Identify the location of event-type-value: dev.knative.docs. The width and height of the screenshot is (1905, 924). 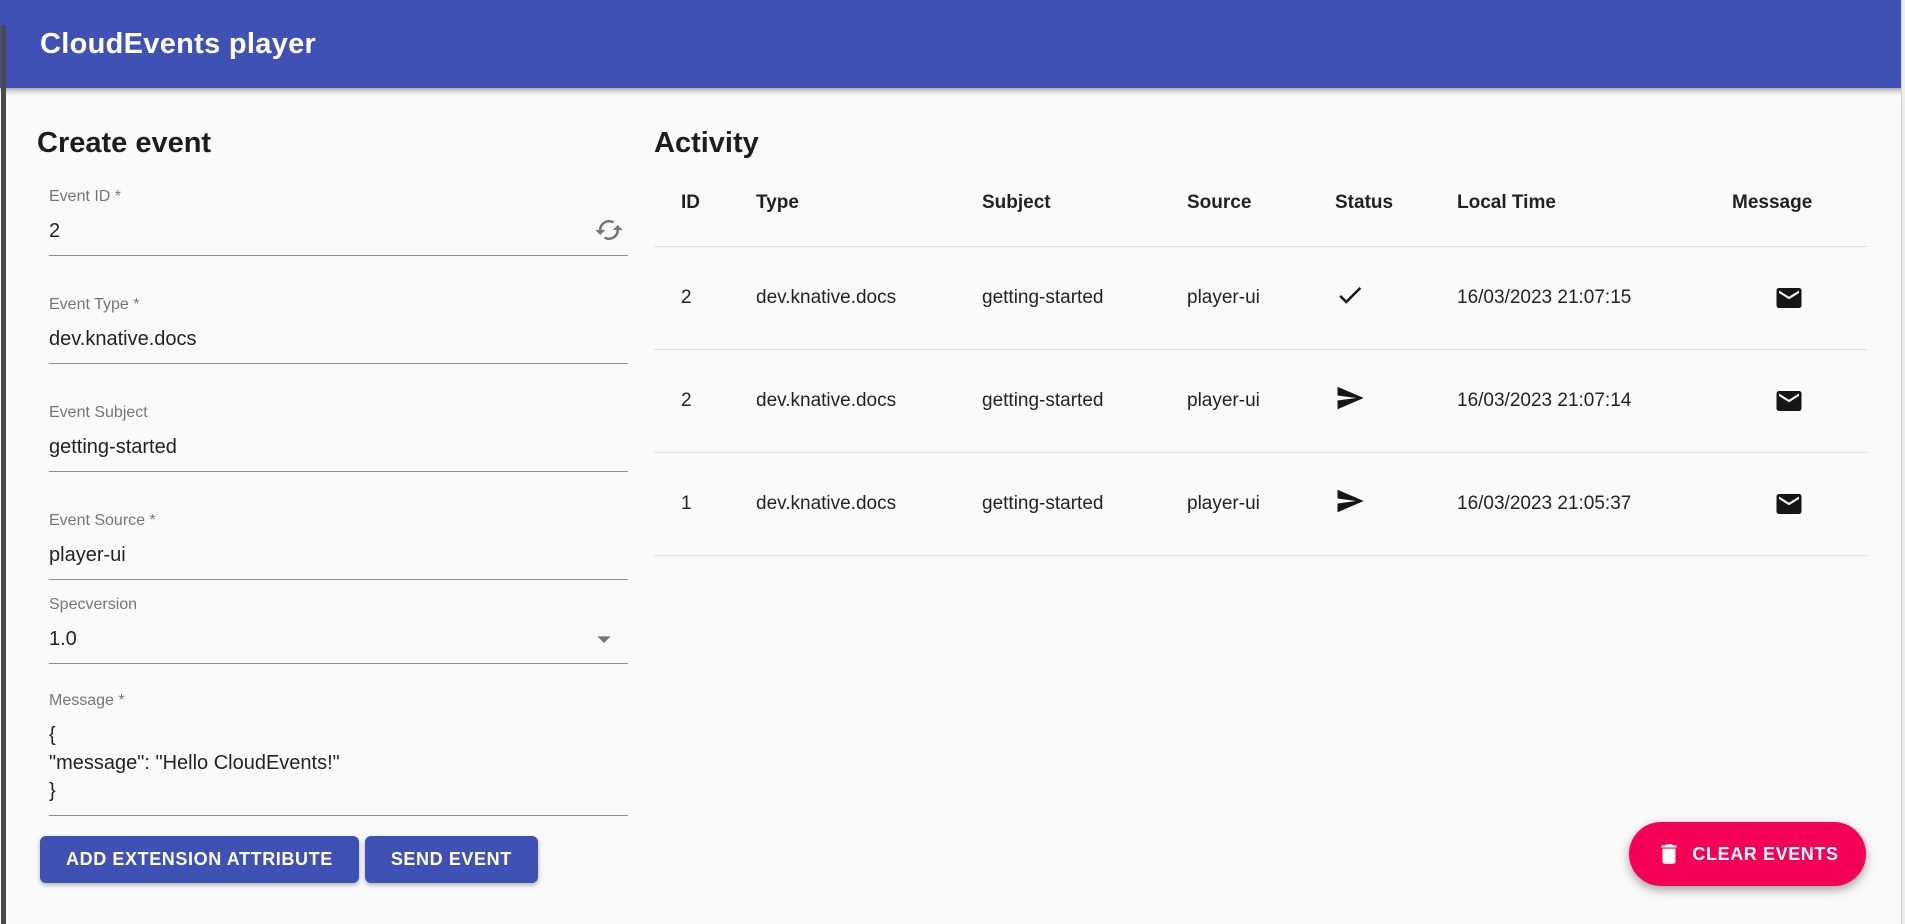
(123, 339).